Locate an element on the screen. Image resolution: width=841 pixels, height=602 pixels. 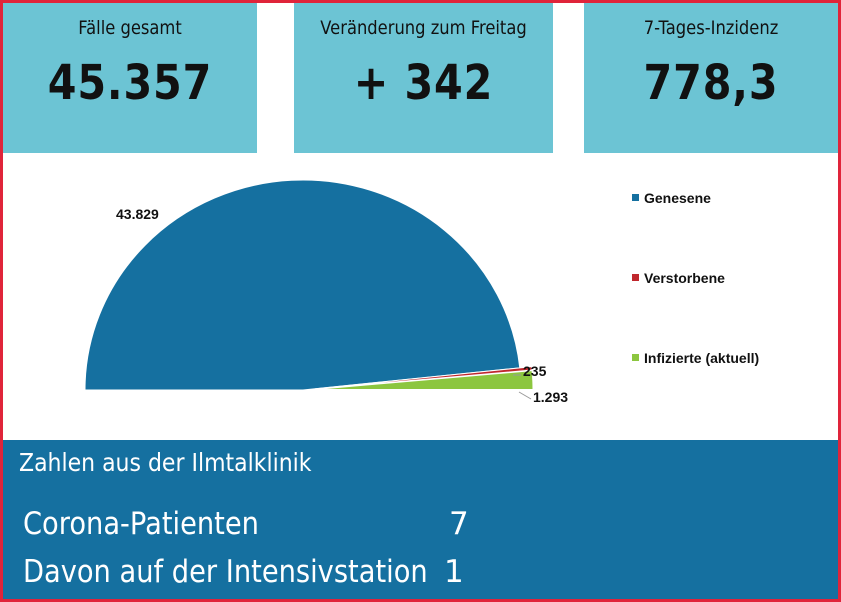
leader-line is located at coordinates (525, 395).